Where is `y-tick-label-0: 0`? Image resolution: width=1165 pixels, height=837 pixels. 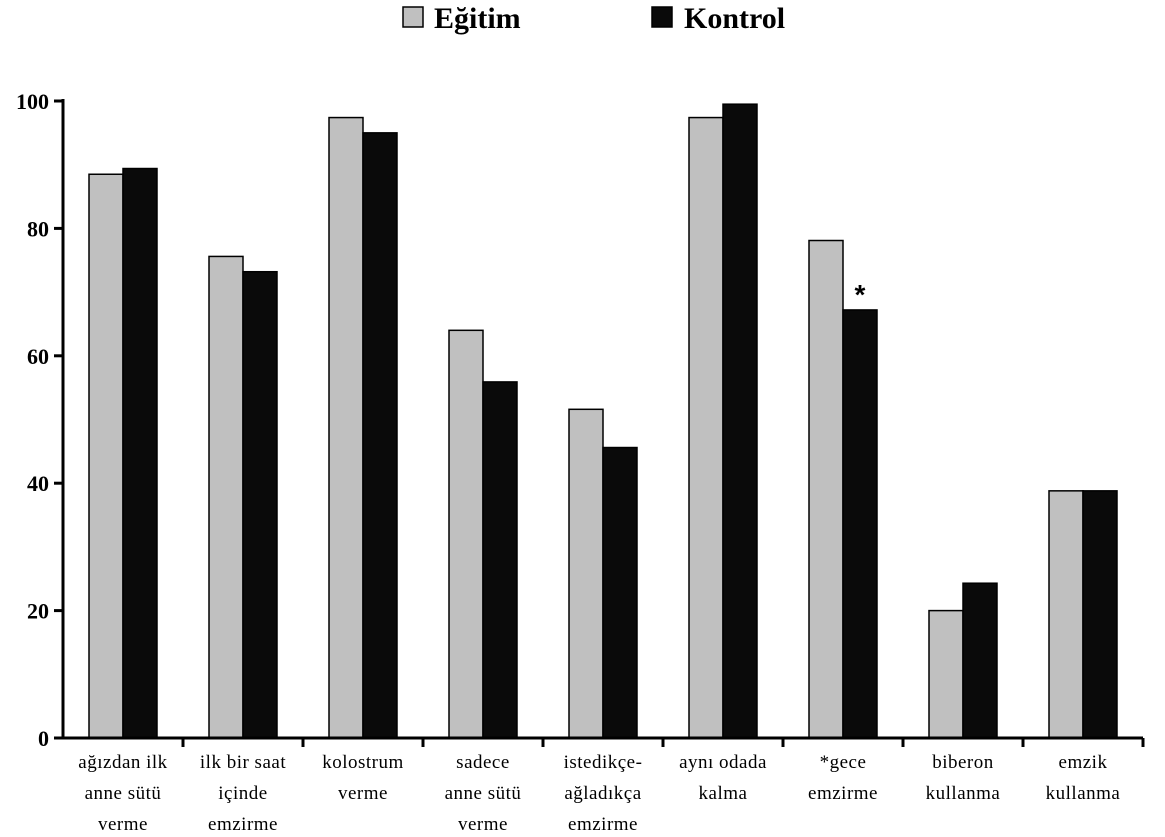
y-tick-label-0: 0 is located at coordinates (43, 738).